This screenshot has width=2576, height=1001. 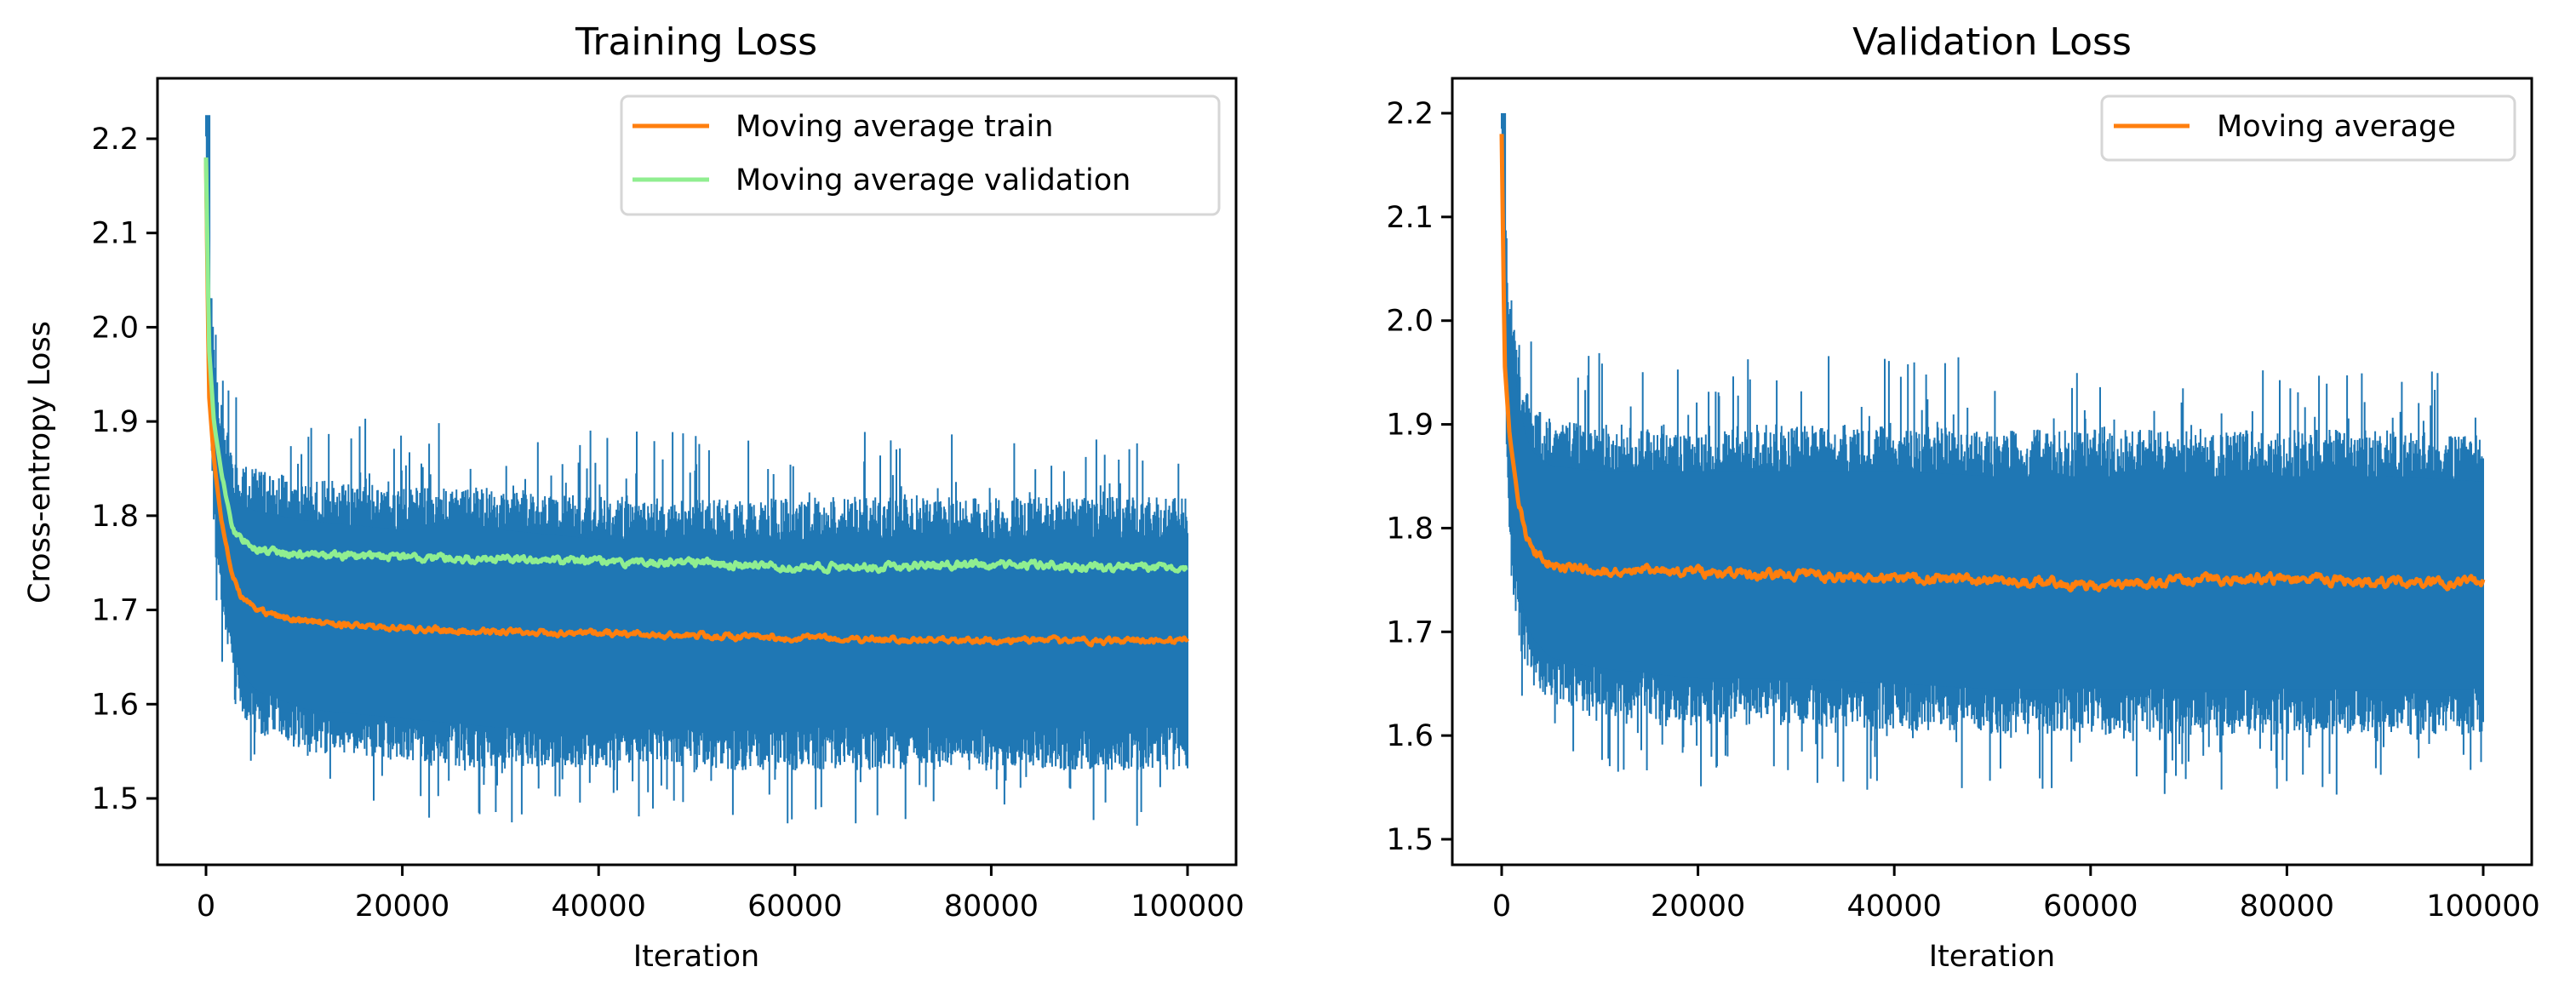 I want to click on legend-label-moving-average: Moving average, so click(x=2336, y=127).